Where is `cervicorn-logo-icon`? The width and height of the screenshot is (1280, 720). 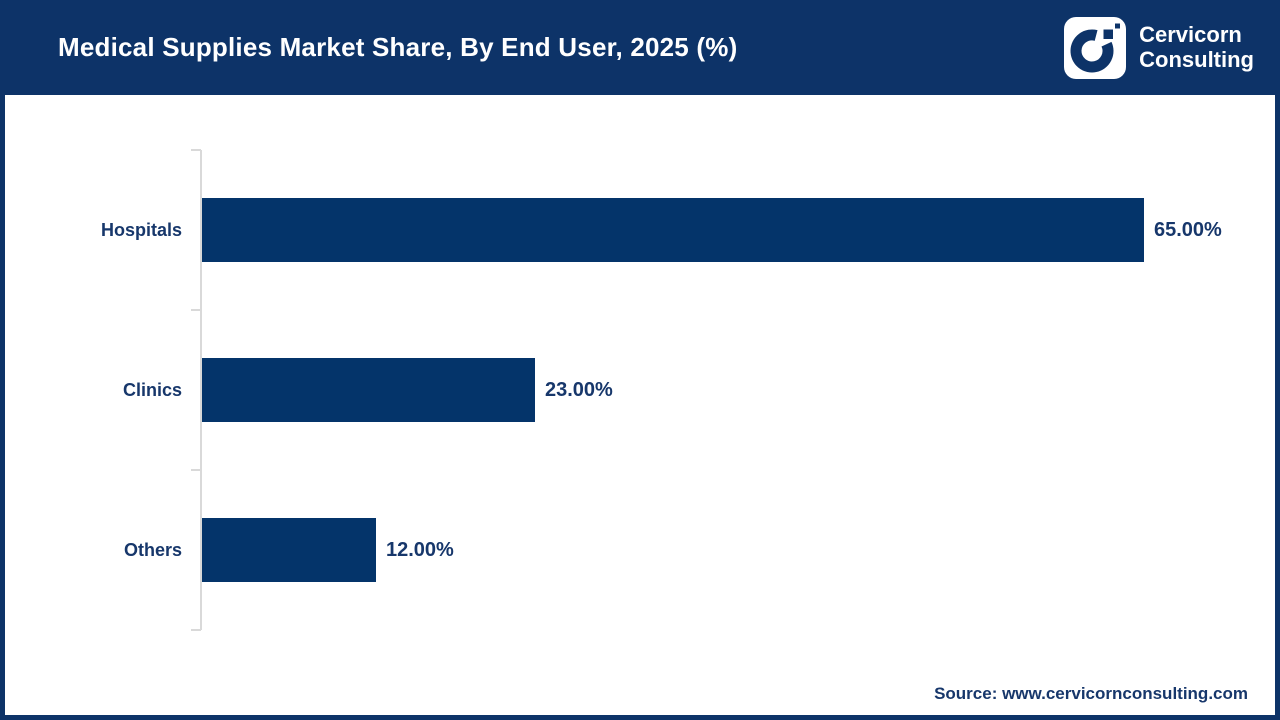 cervicorn-logo-icon is located at coordinates (1095, 47).